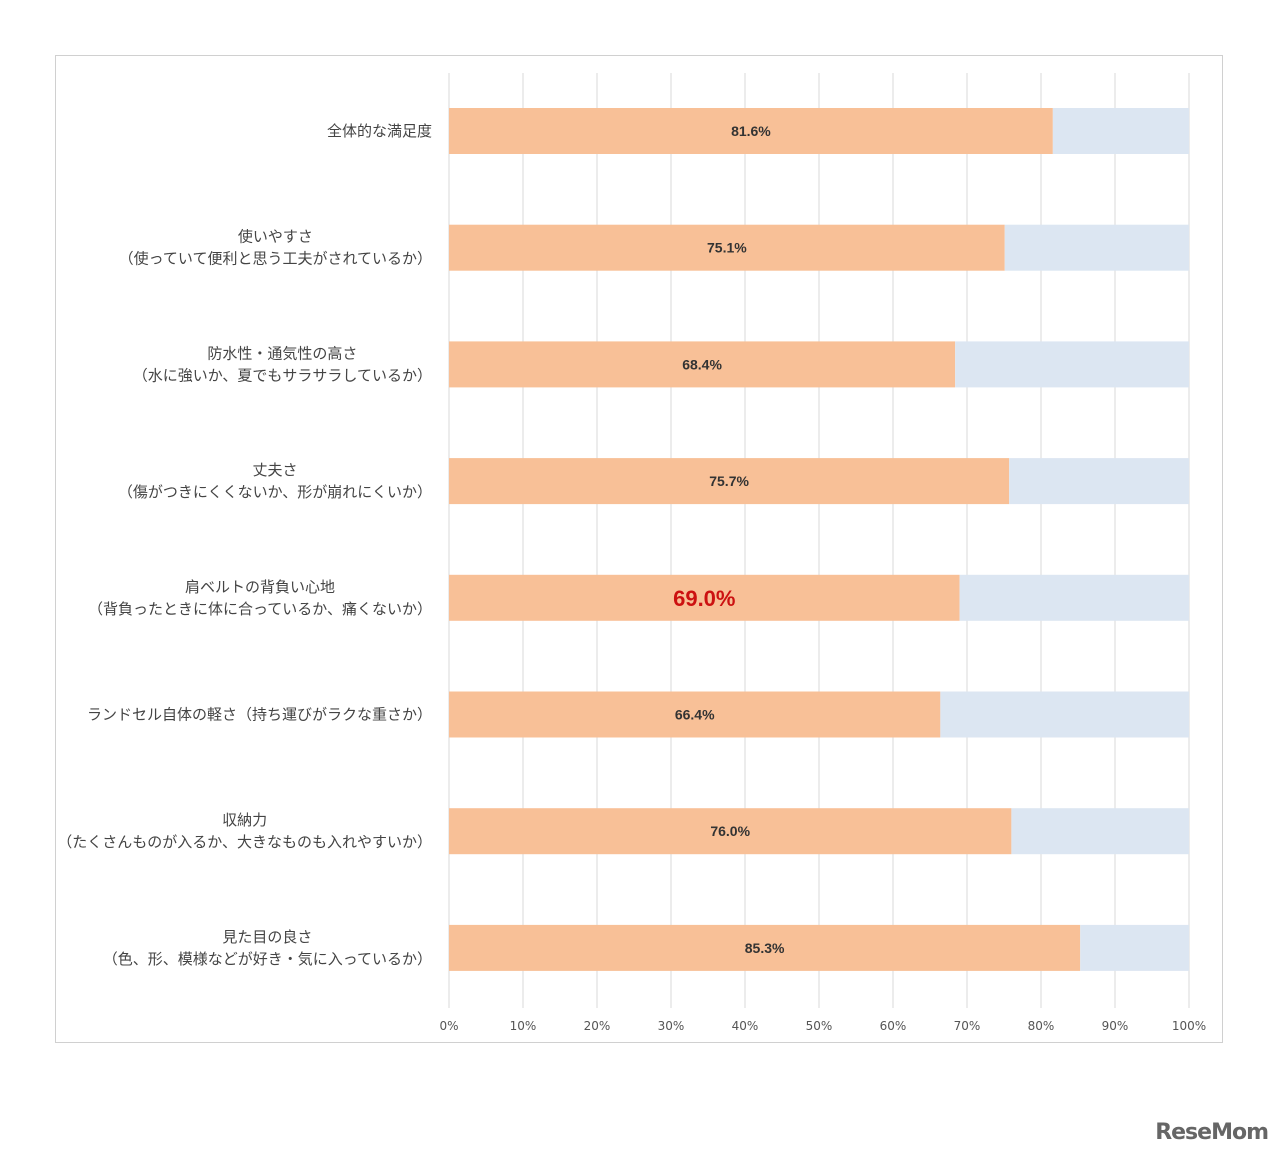  I want to click on bar-value-label: 69.0%, so click(704, 598).